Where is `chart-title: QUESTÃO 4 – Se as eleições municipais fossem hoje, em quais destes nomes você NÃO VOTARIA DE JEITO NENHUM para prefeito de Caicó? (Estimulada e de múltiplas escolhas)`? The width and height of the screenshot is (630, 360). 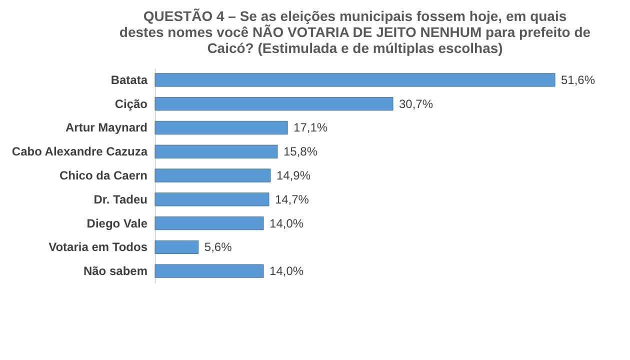 chart-title: QUESTÃO 4 – Se as eleições municipais fossem hoje, em quais destes nomes você NÃO VOTARIA DE JEITO NENHUM para prefeito de Caicó? (Estimulada e de múltiplas escolhas) is located at coordinates (355, 32).